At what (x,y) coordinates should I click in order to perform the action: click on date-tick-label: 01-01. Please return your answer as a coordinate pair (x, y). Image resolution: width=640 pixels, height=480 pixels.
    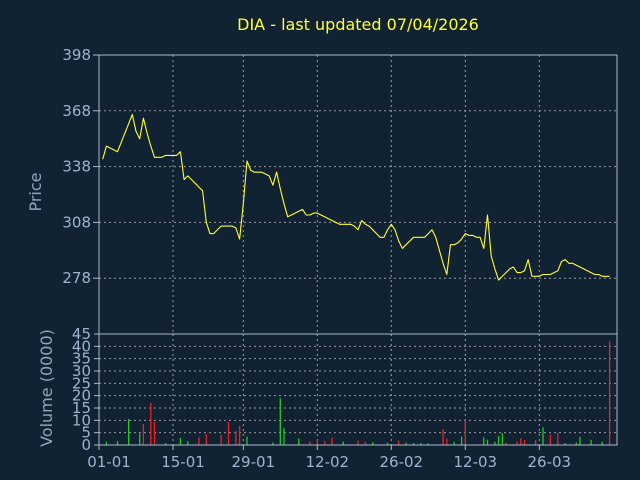
    Looking at the image, I should click on (109, 462).